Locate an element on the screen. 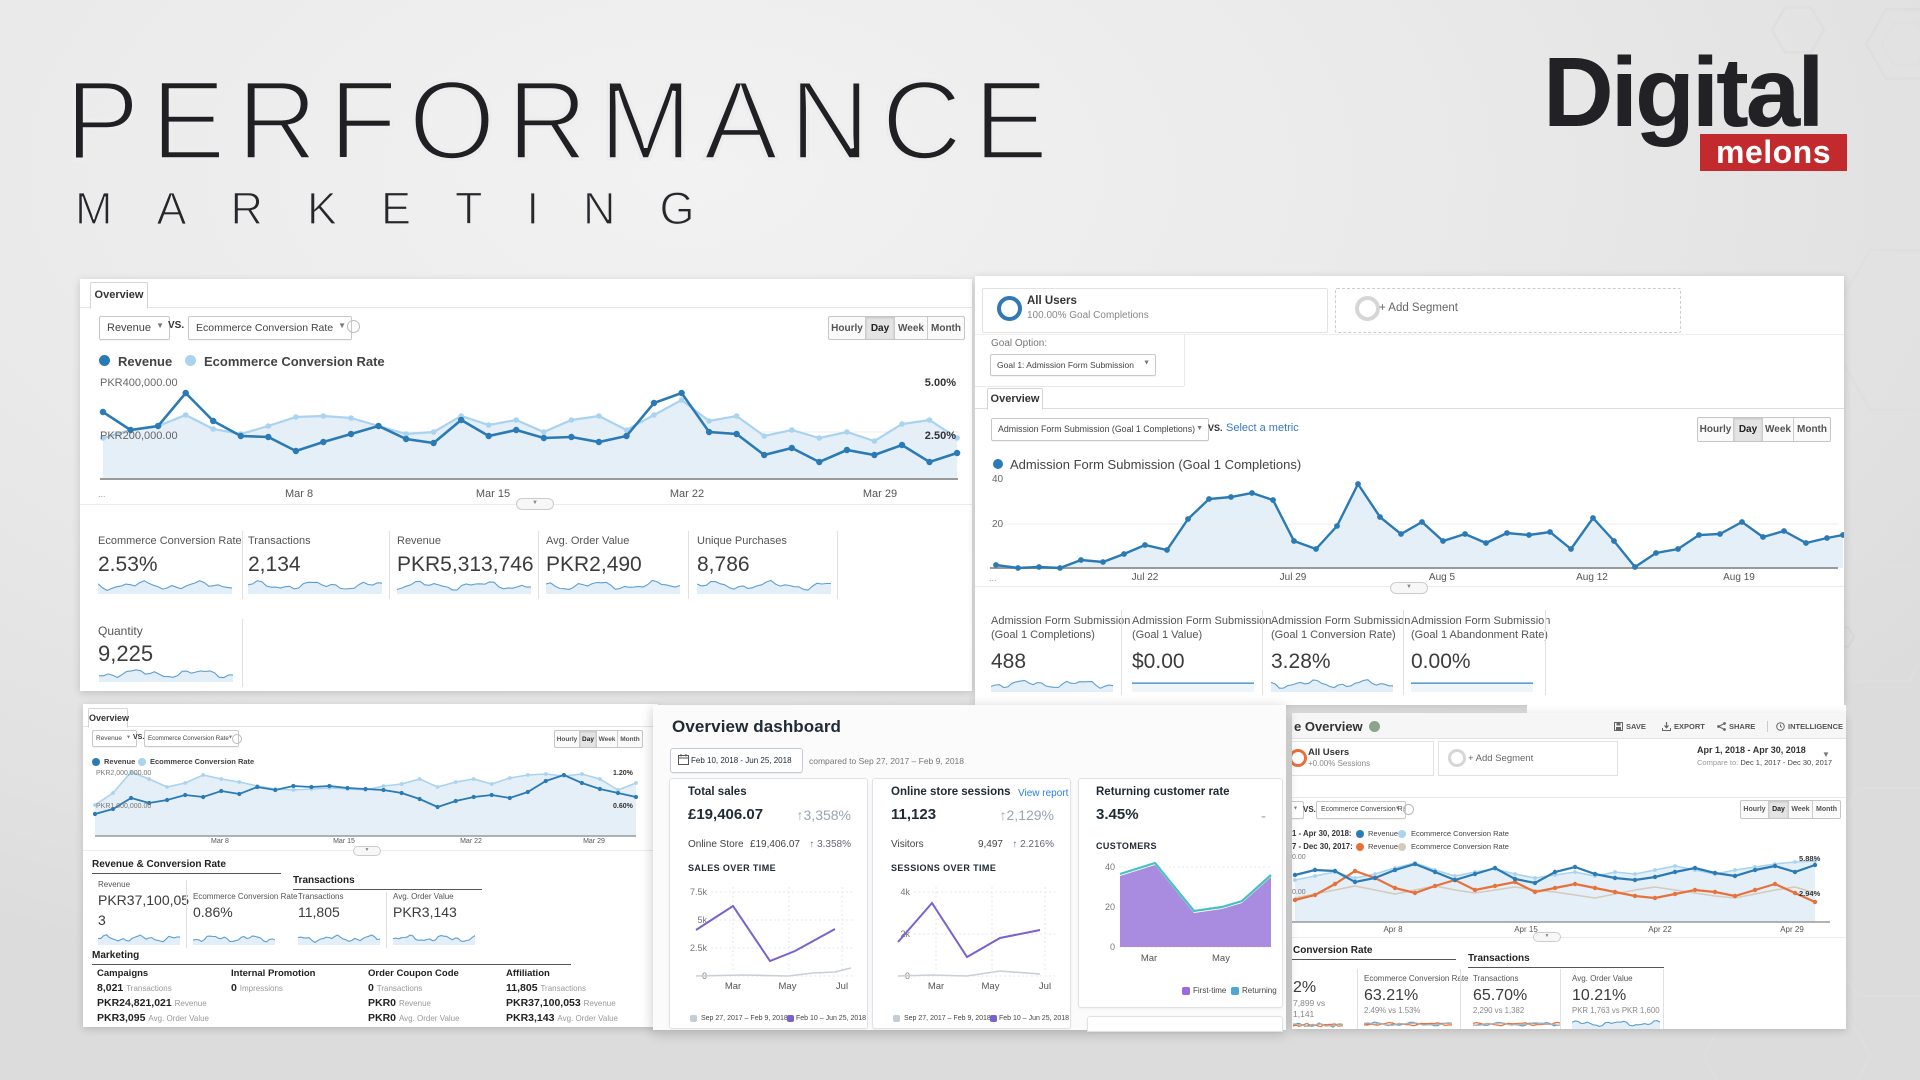 The width and height of the screenshot is (1920, 1080). svg-text: 2.5k is located at coordinates (699, 948).